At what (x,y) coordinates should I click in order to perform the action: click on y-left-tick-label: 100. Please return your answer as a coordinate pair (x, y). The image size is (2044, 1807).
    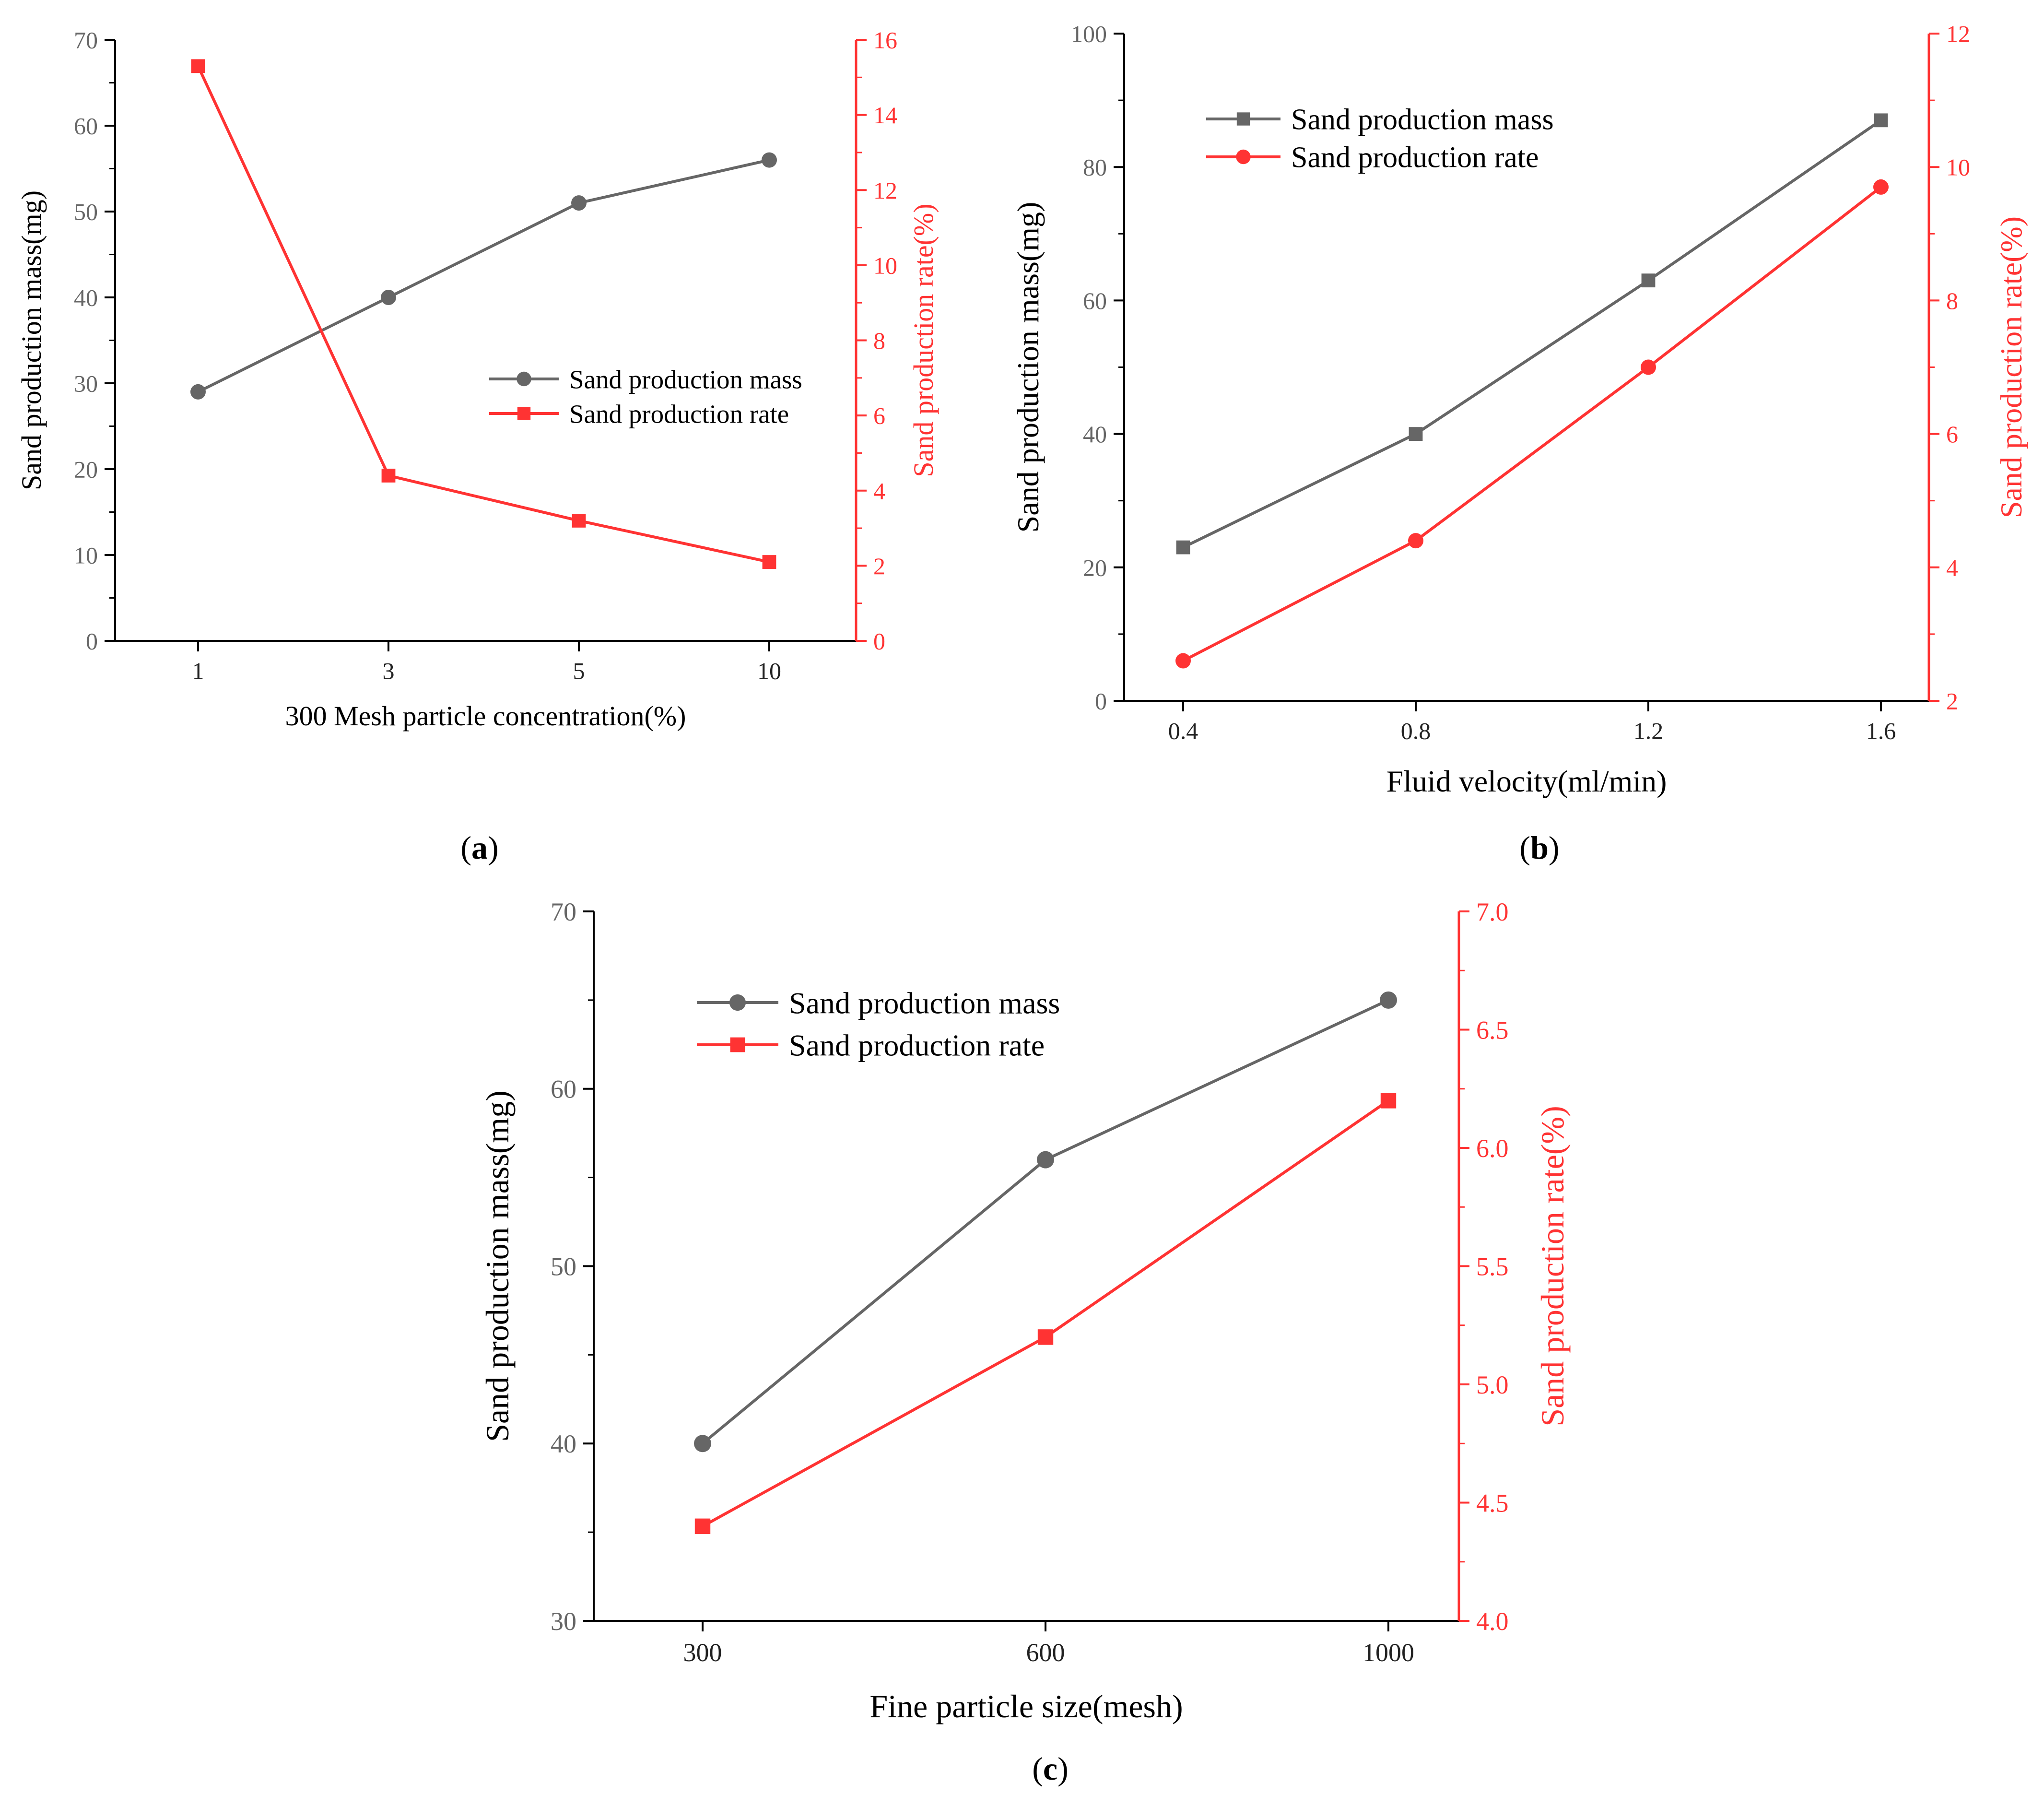
    Looking at the image, I should click on (1089, 34).